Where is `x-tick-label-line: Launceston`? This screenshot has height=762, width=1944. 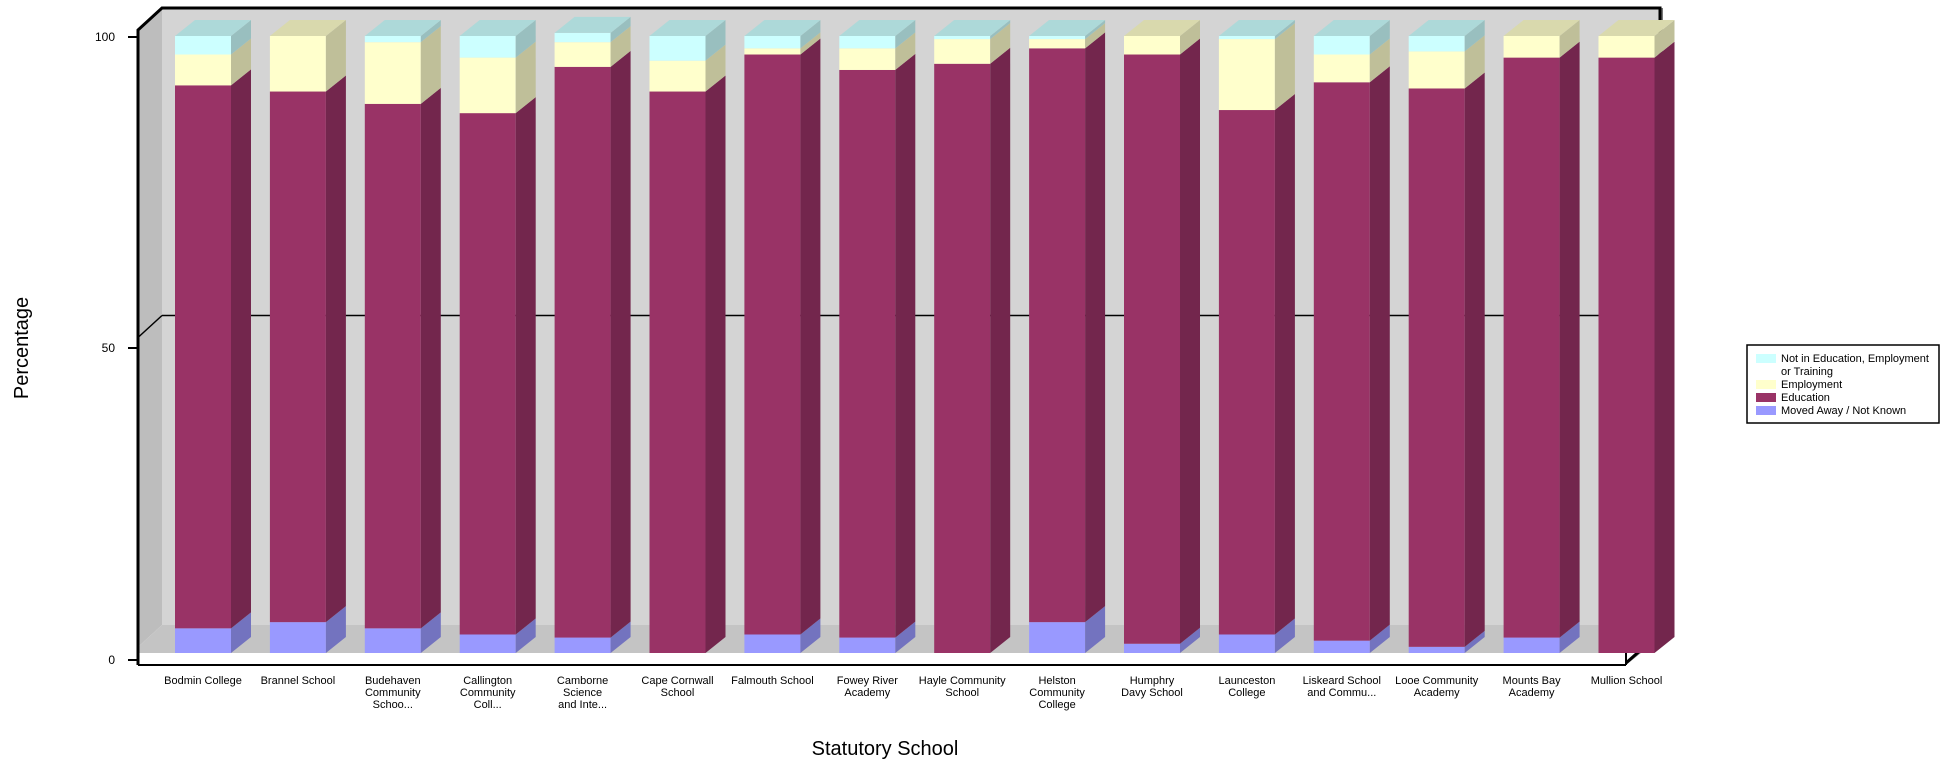
x-tick-label-line: Launceston is located at coordinates (1246, 681).